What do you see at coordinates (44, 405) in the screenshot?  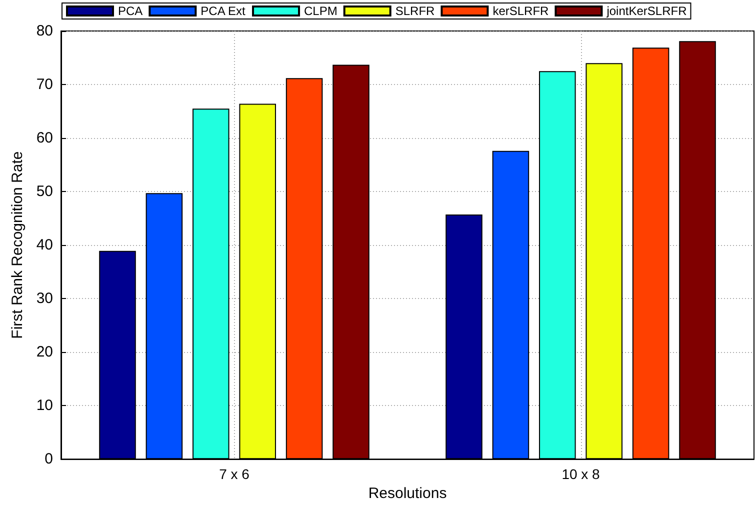 I see `y-tick-label: 10` at bounding box center [44, 405].